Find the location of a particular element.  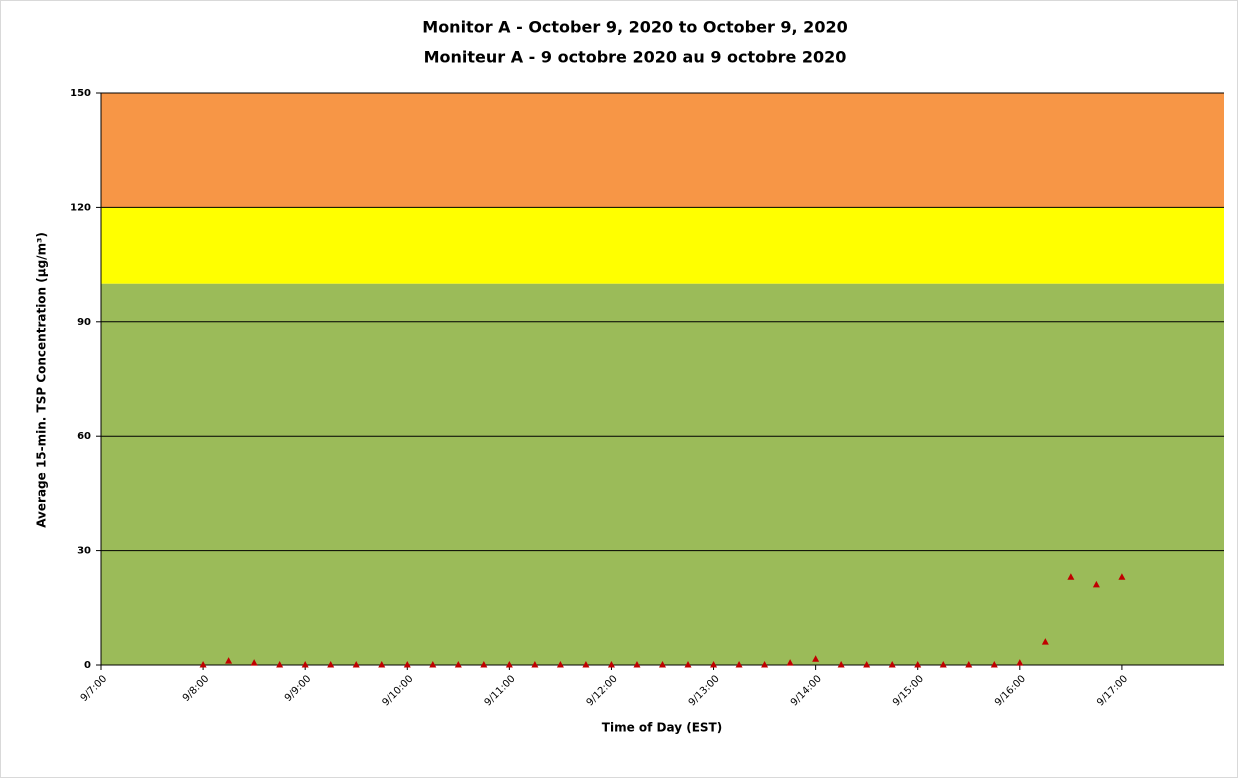

y-tick-label: 150 is located at coordinates (80, 93).